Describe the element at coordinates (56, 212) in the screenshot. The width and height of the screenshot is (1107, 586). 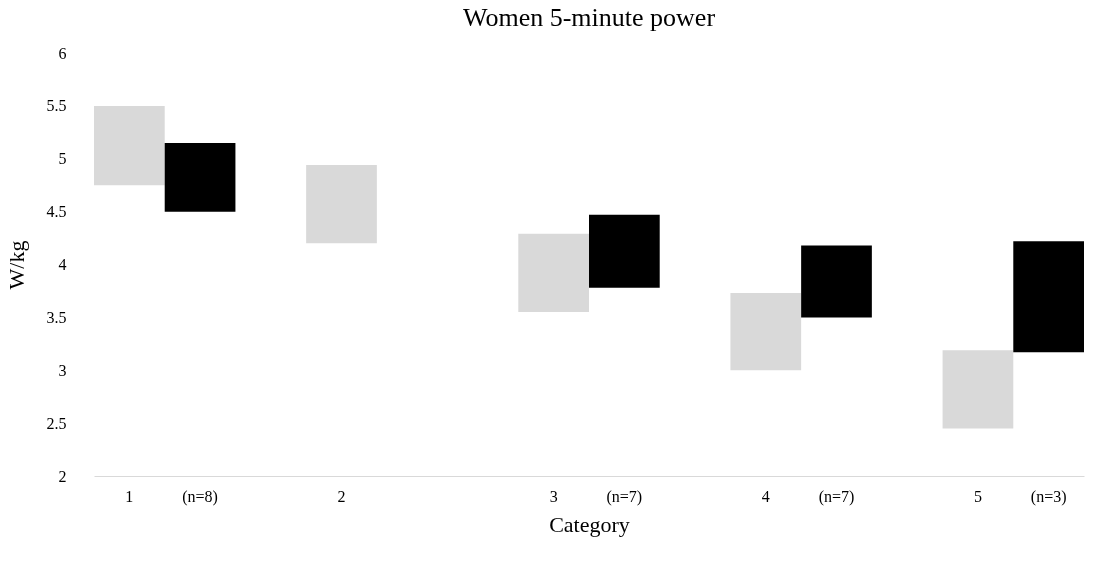
I see `y-tick-label: 4.5` at that location.